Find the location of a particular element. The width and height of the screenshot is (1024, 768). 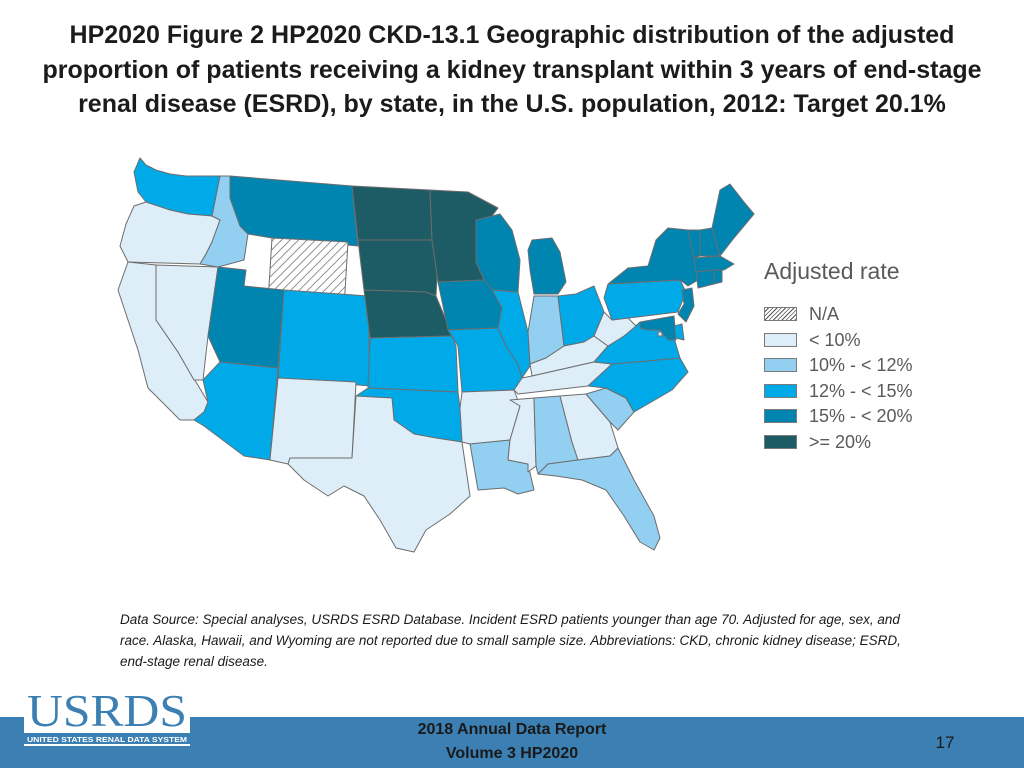

legend-label: < 10% is located at coordinates (835, 339).